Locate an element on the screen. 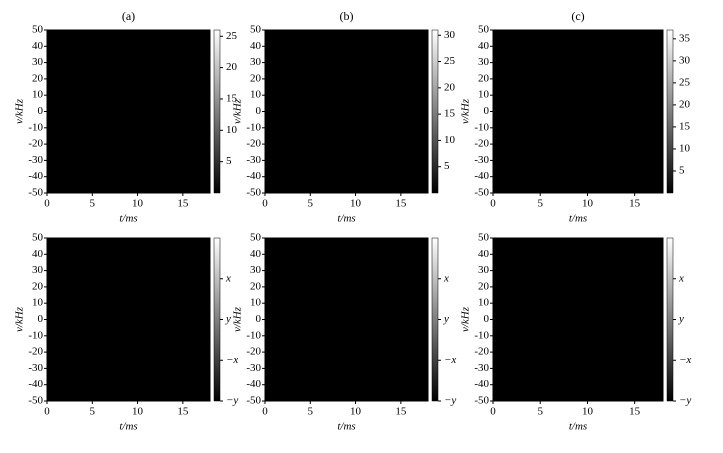 This screenshot has width=723, height=453. colorbar-tick-label: 35 is located at coordinates (685, 38).